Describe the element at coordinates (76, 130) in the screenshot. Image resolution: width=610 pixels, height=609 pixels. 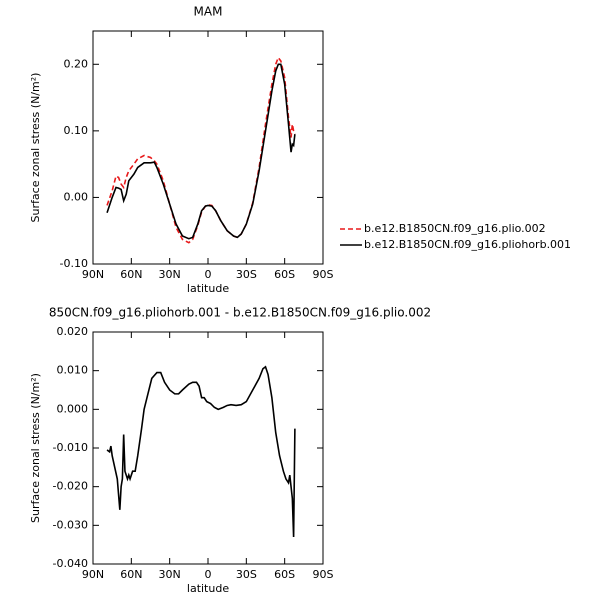
I see `y-tick-label: 0.10` at that location.